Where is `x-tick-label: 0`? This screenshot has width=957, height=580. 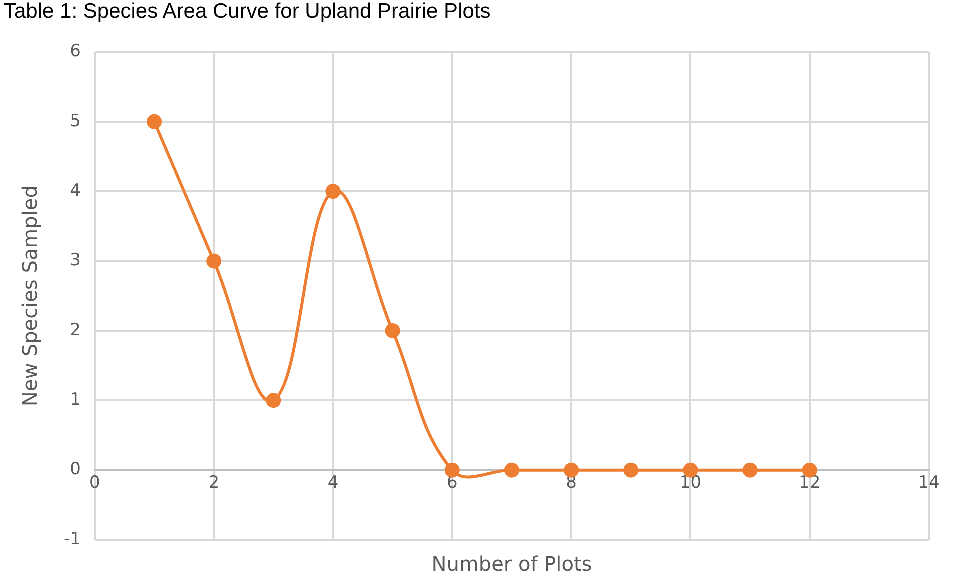
x-tick-label: 0 is located at coordinates (95, 482).